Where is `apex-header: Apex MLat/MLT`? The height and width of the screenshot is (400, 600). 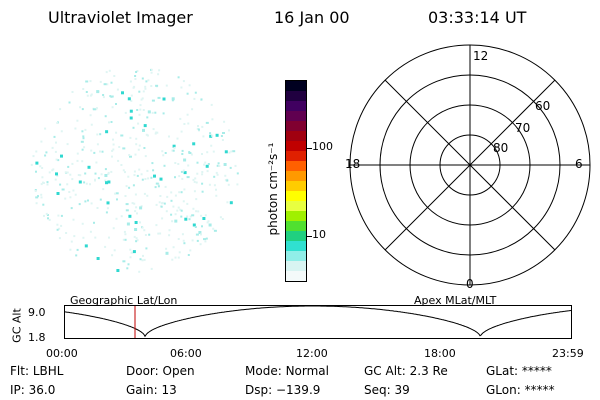 apex-header: Apex MLat/MLT is located at coordinates (455, 300).